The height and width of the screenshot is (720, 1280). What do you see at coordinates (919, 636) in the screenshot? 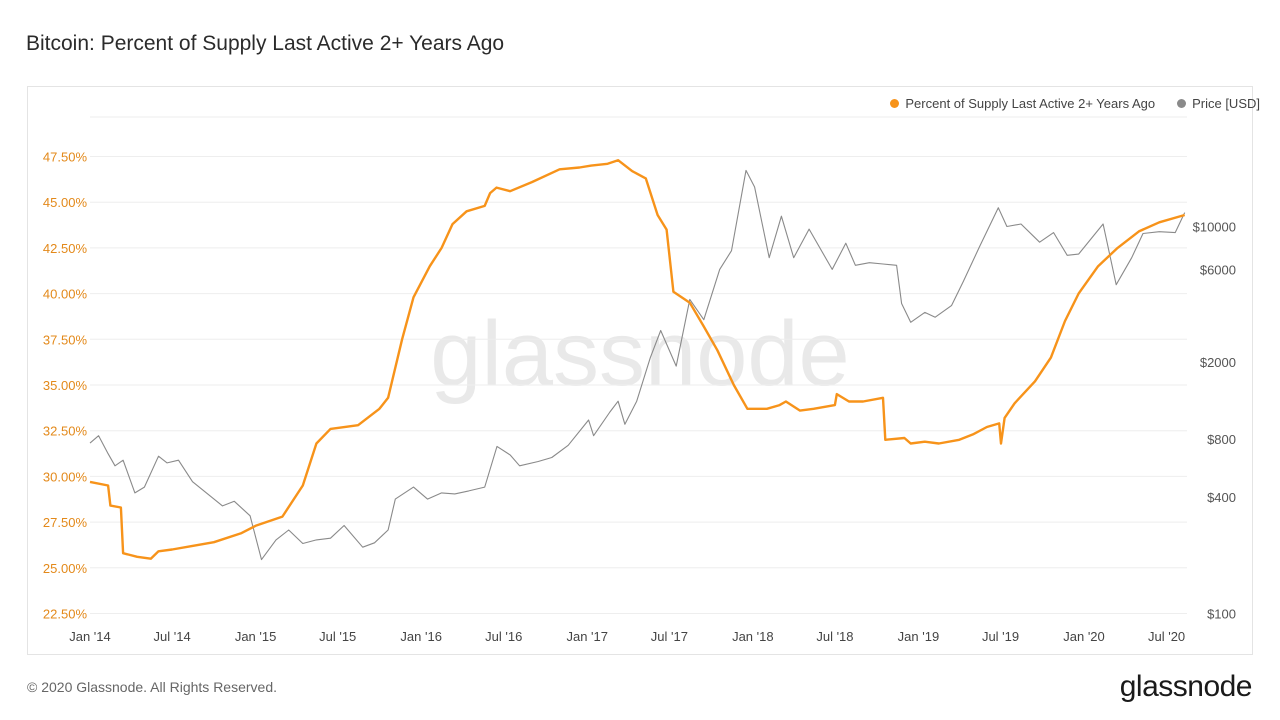
I see `x-tick-label: Jan '19` at bounding box center [919, 636].